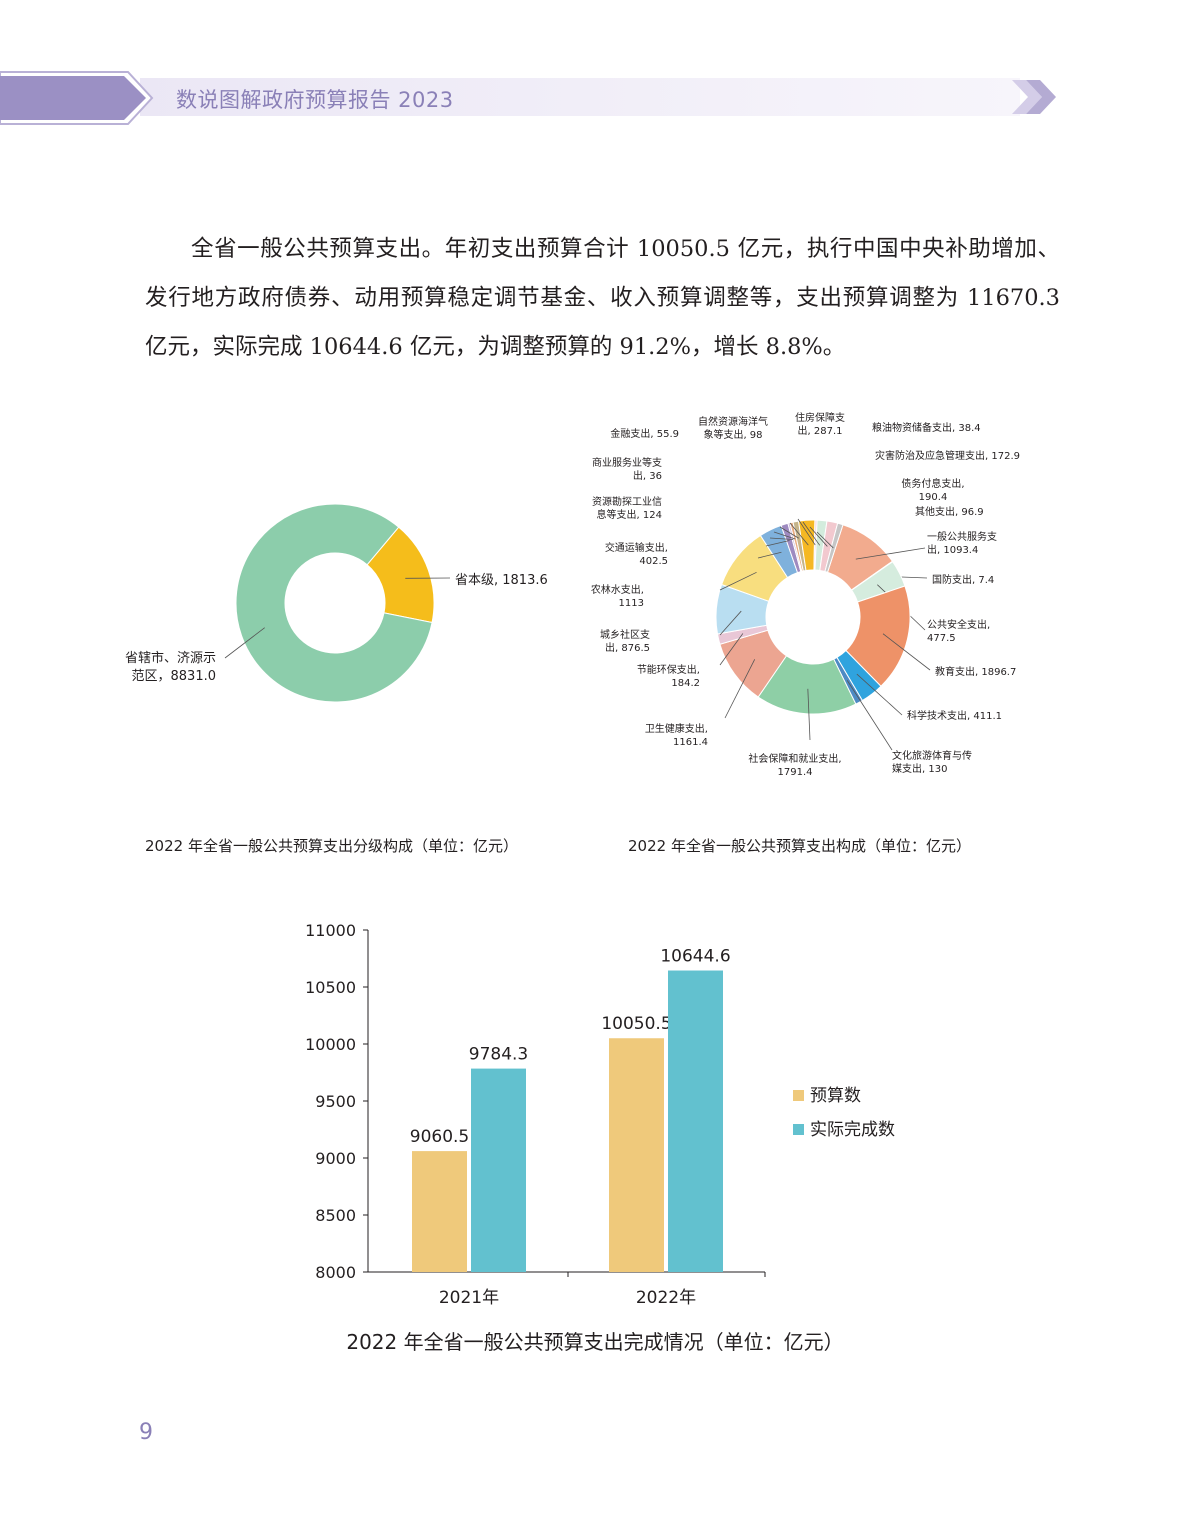 Image resolution: width=1200 pixels, height=1513 pixels. Describe the element at coordinates (146, 1432) in the screenshot. I see `page-number: 9` at that location.